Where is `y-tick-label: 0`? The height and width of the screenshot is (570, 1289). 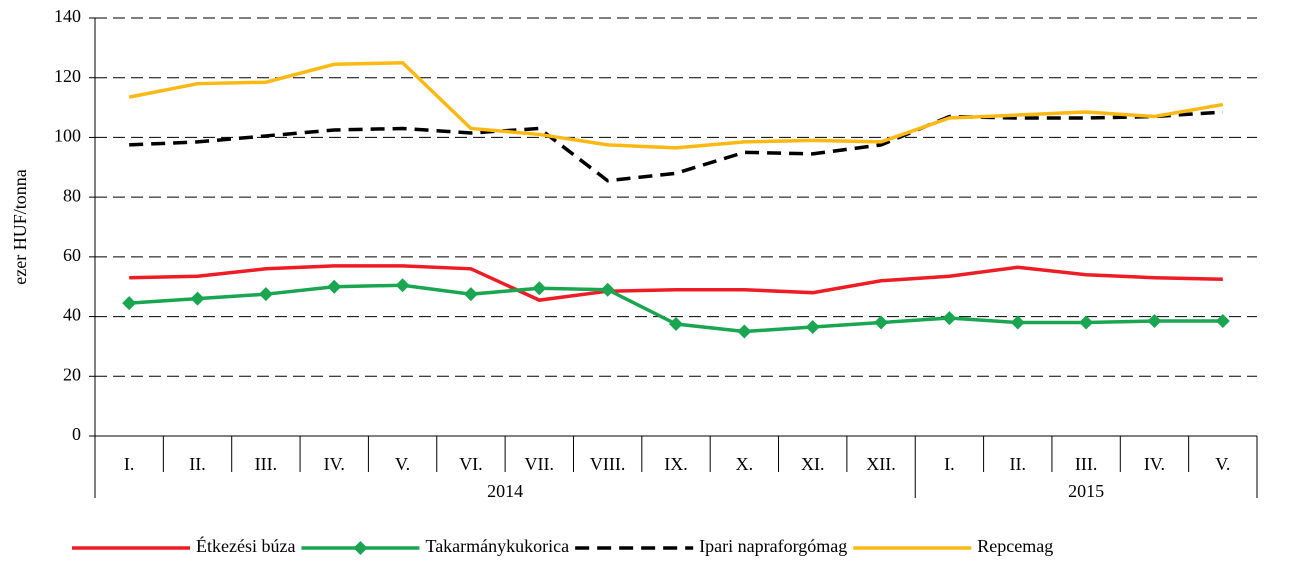 y-tick-label: 0 is located at coordinates (76, 434).